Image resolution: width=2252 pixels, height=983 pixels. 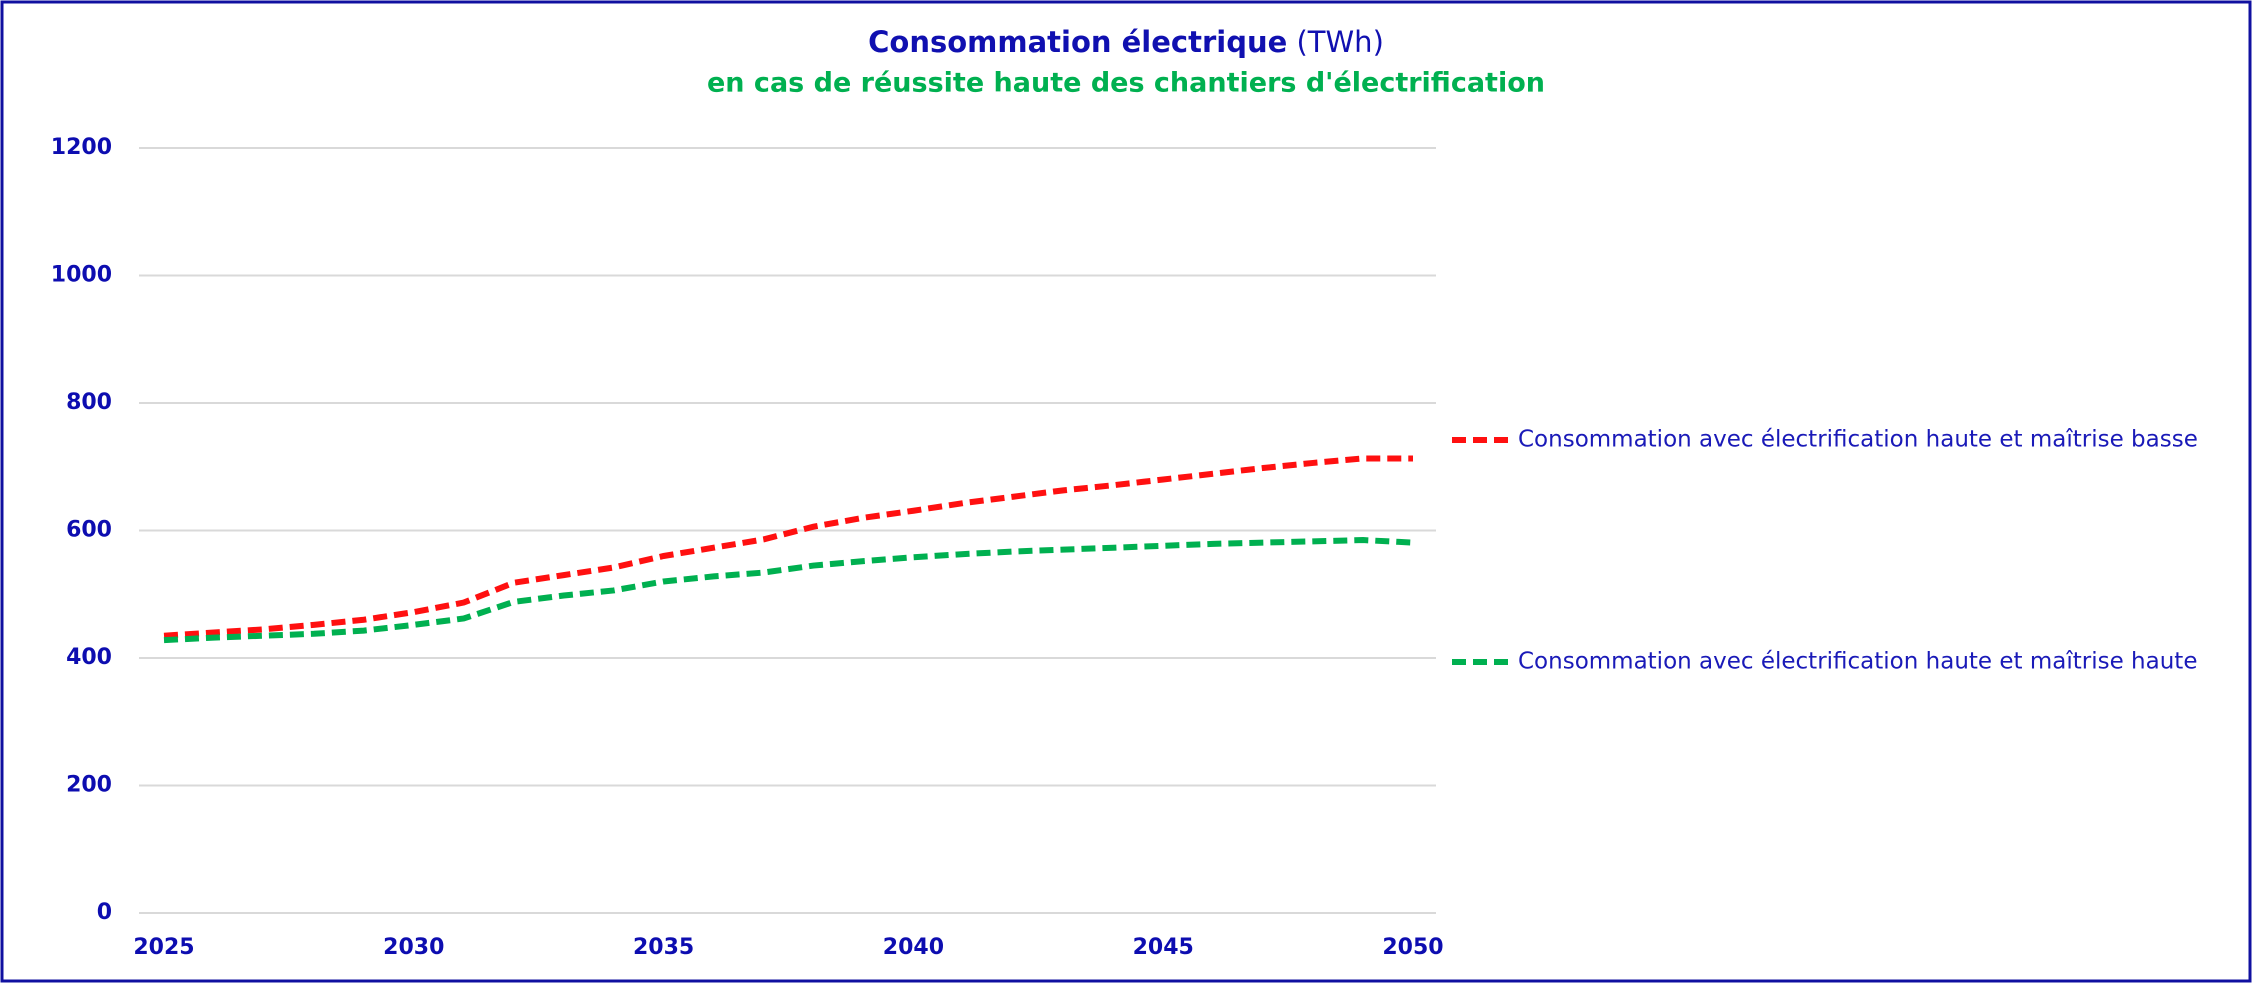 I want to click on x-tick-label: 2045, so click(x=1163, y=947).